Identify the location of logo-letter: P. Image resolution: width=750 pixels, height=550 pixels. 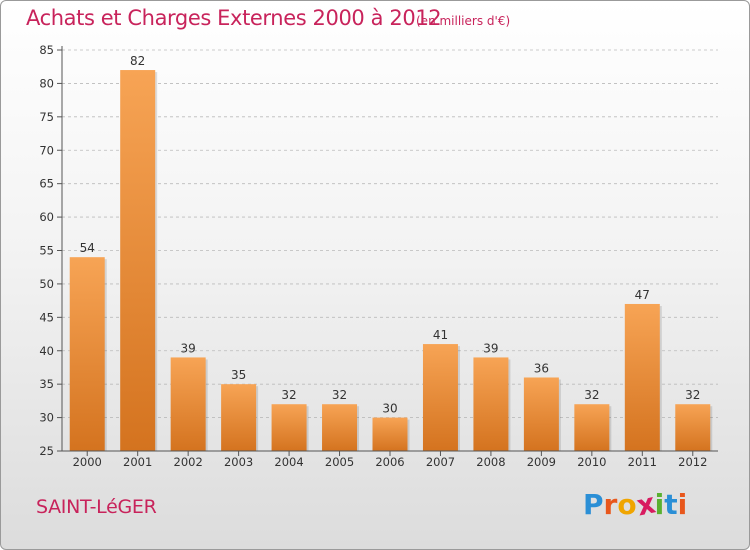
(593, 504).